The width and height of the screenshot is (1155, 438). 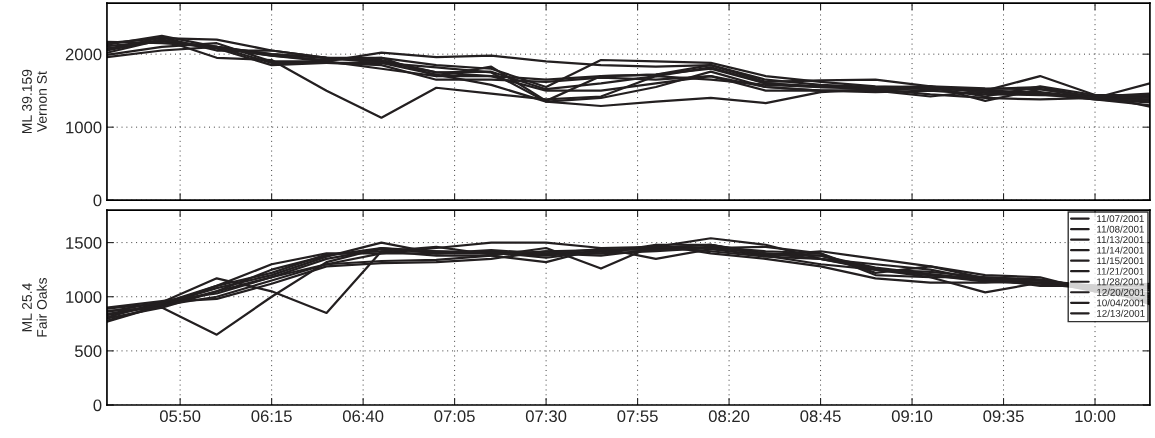 What do you see at coordinates (88, 351) in the screenshot?
I see `y-tick-label: 500` at bounding box center [88, 351].